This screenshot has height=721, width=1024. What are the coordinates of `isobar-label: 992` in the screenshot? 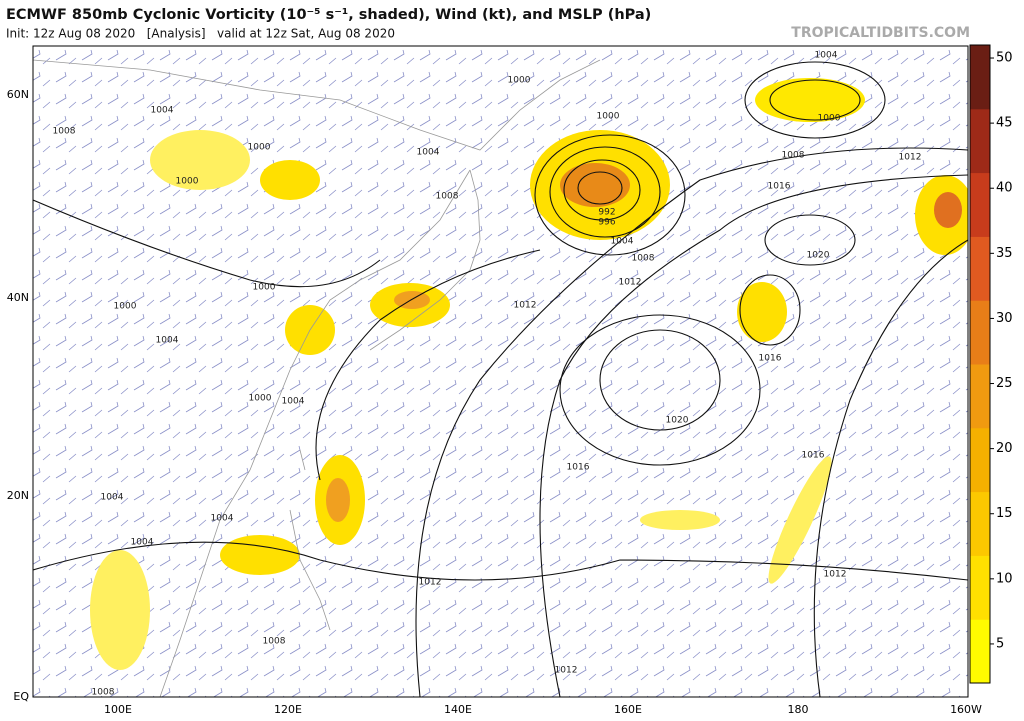 It's located at (606, 213).